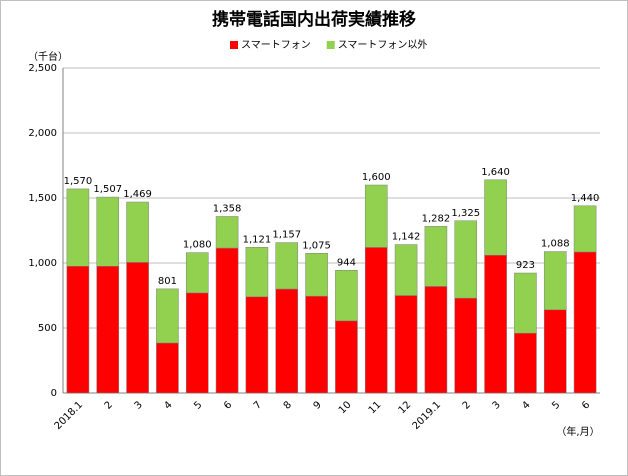 This screenshot has height=476, width=628. Describe the element at coordinates (42, 133) in the screenshot. I see `y-tick-label: 2,000` at that location.